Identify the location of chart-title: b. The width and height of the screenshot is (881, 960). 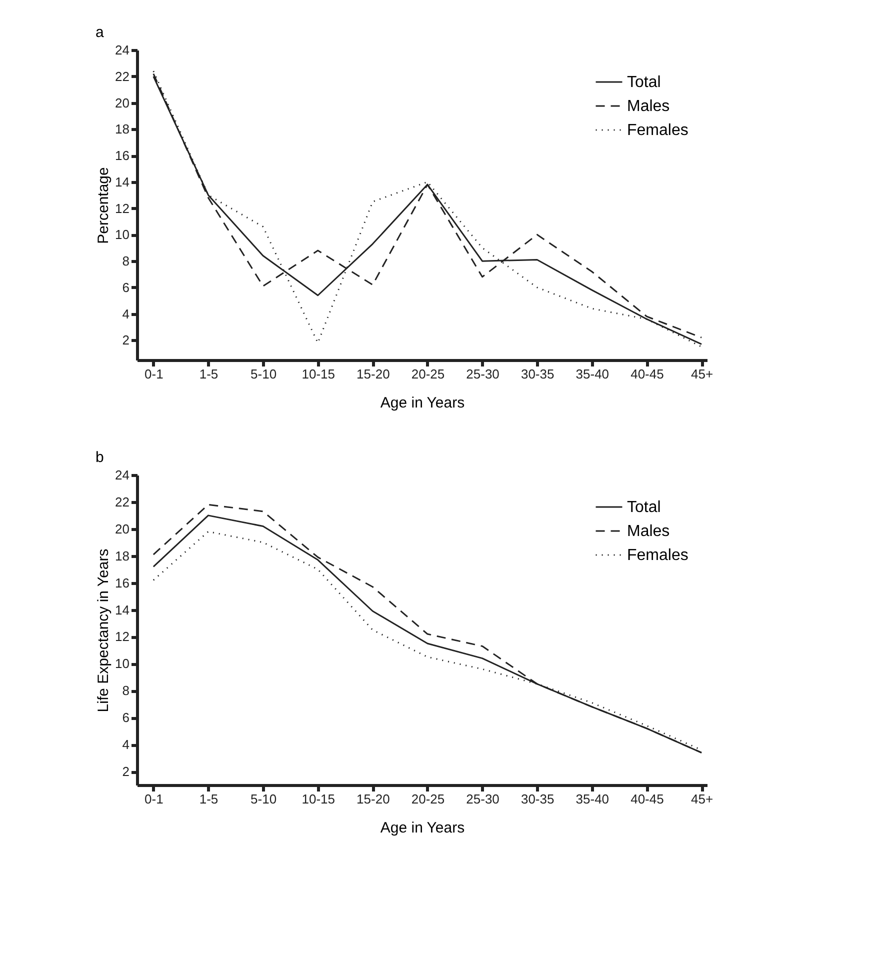
(100, 457).